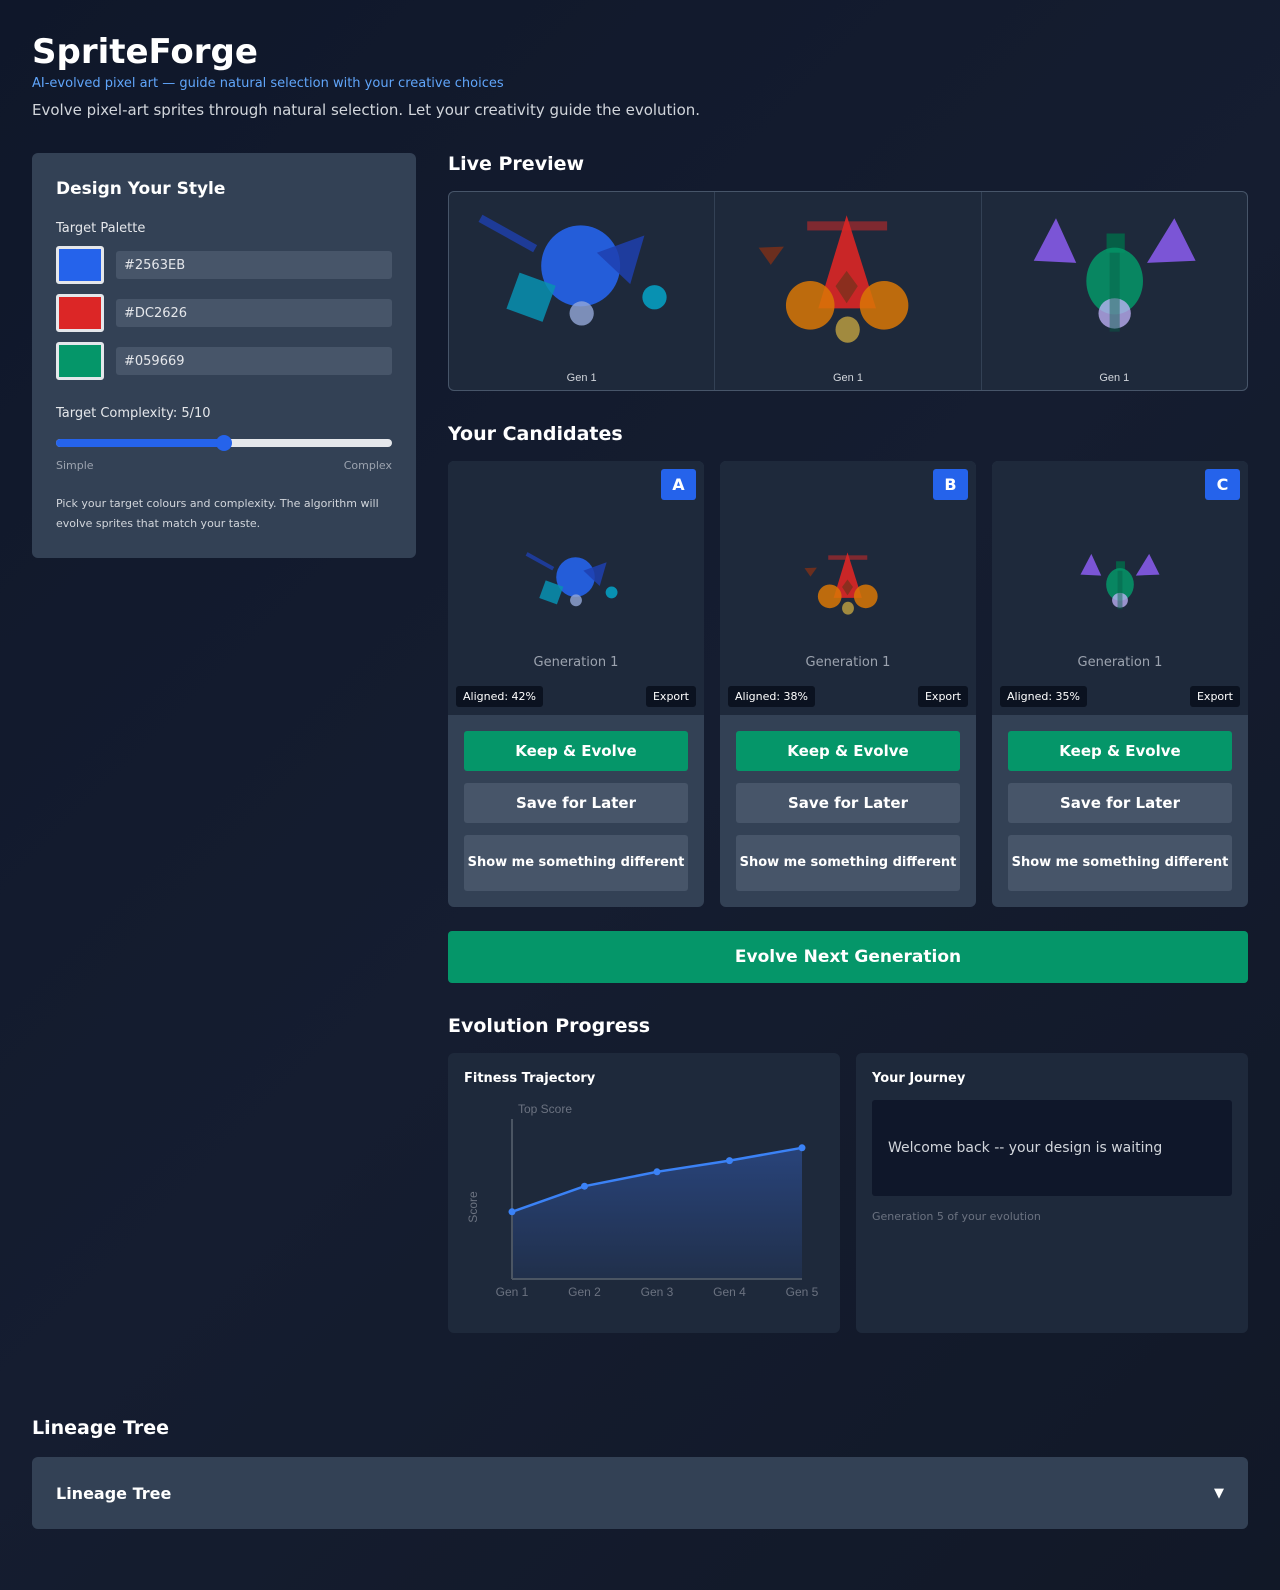 This screenshot has height=1590, width=1280. I want to click on fitness-chart: Gen 1 Gen 2 Gen 3 Gen 4 Gen 5 Top Score Score, so click(642, 1200).